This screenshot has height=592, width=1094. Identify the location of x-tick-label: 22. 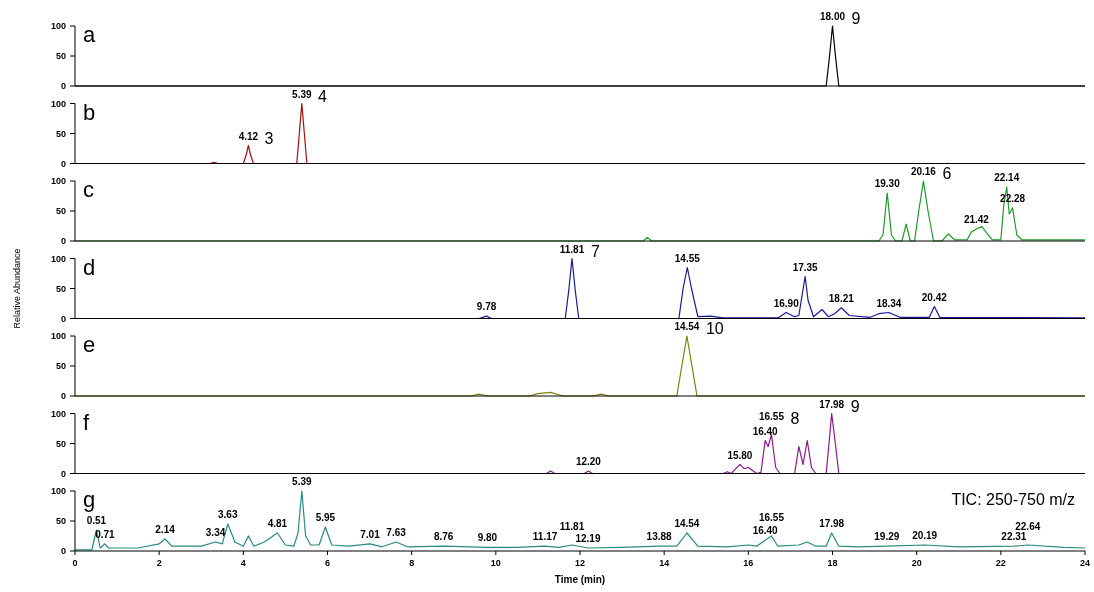
(1000, 563).